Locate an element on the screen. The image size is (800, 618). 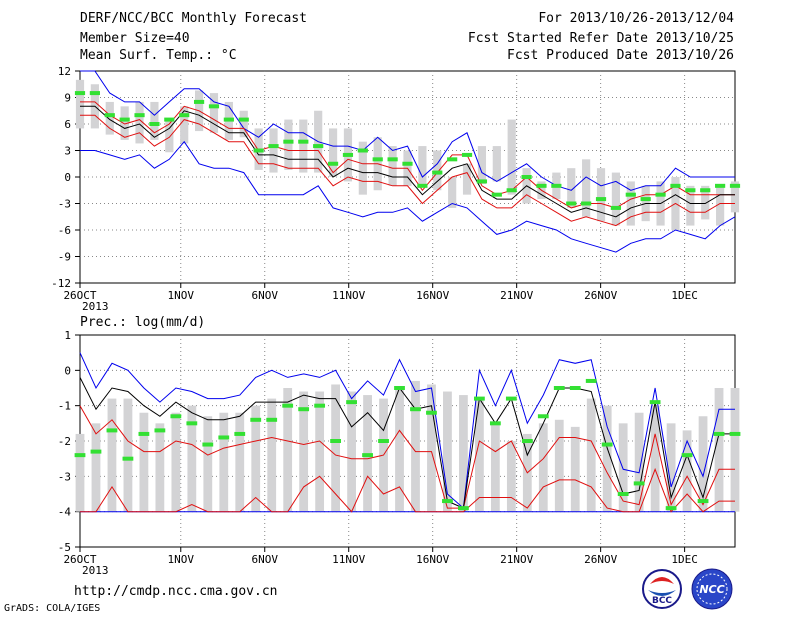
y-tick-label: -1 is located at coordinates (64, 406).